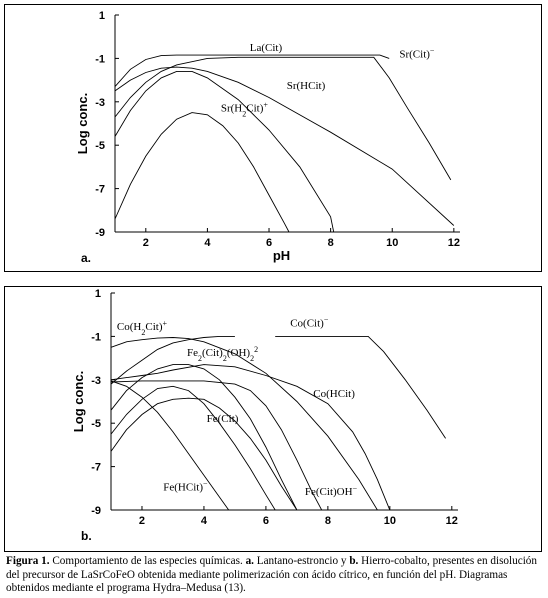 The width and height of the screenshot is (548, 598). I want to click on series-line-sr-h2cit-, so click(224, 151).